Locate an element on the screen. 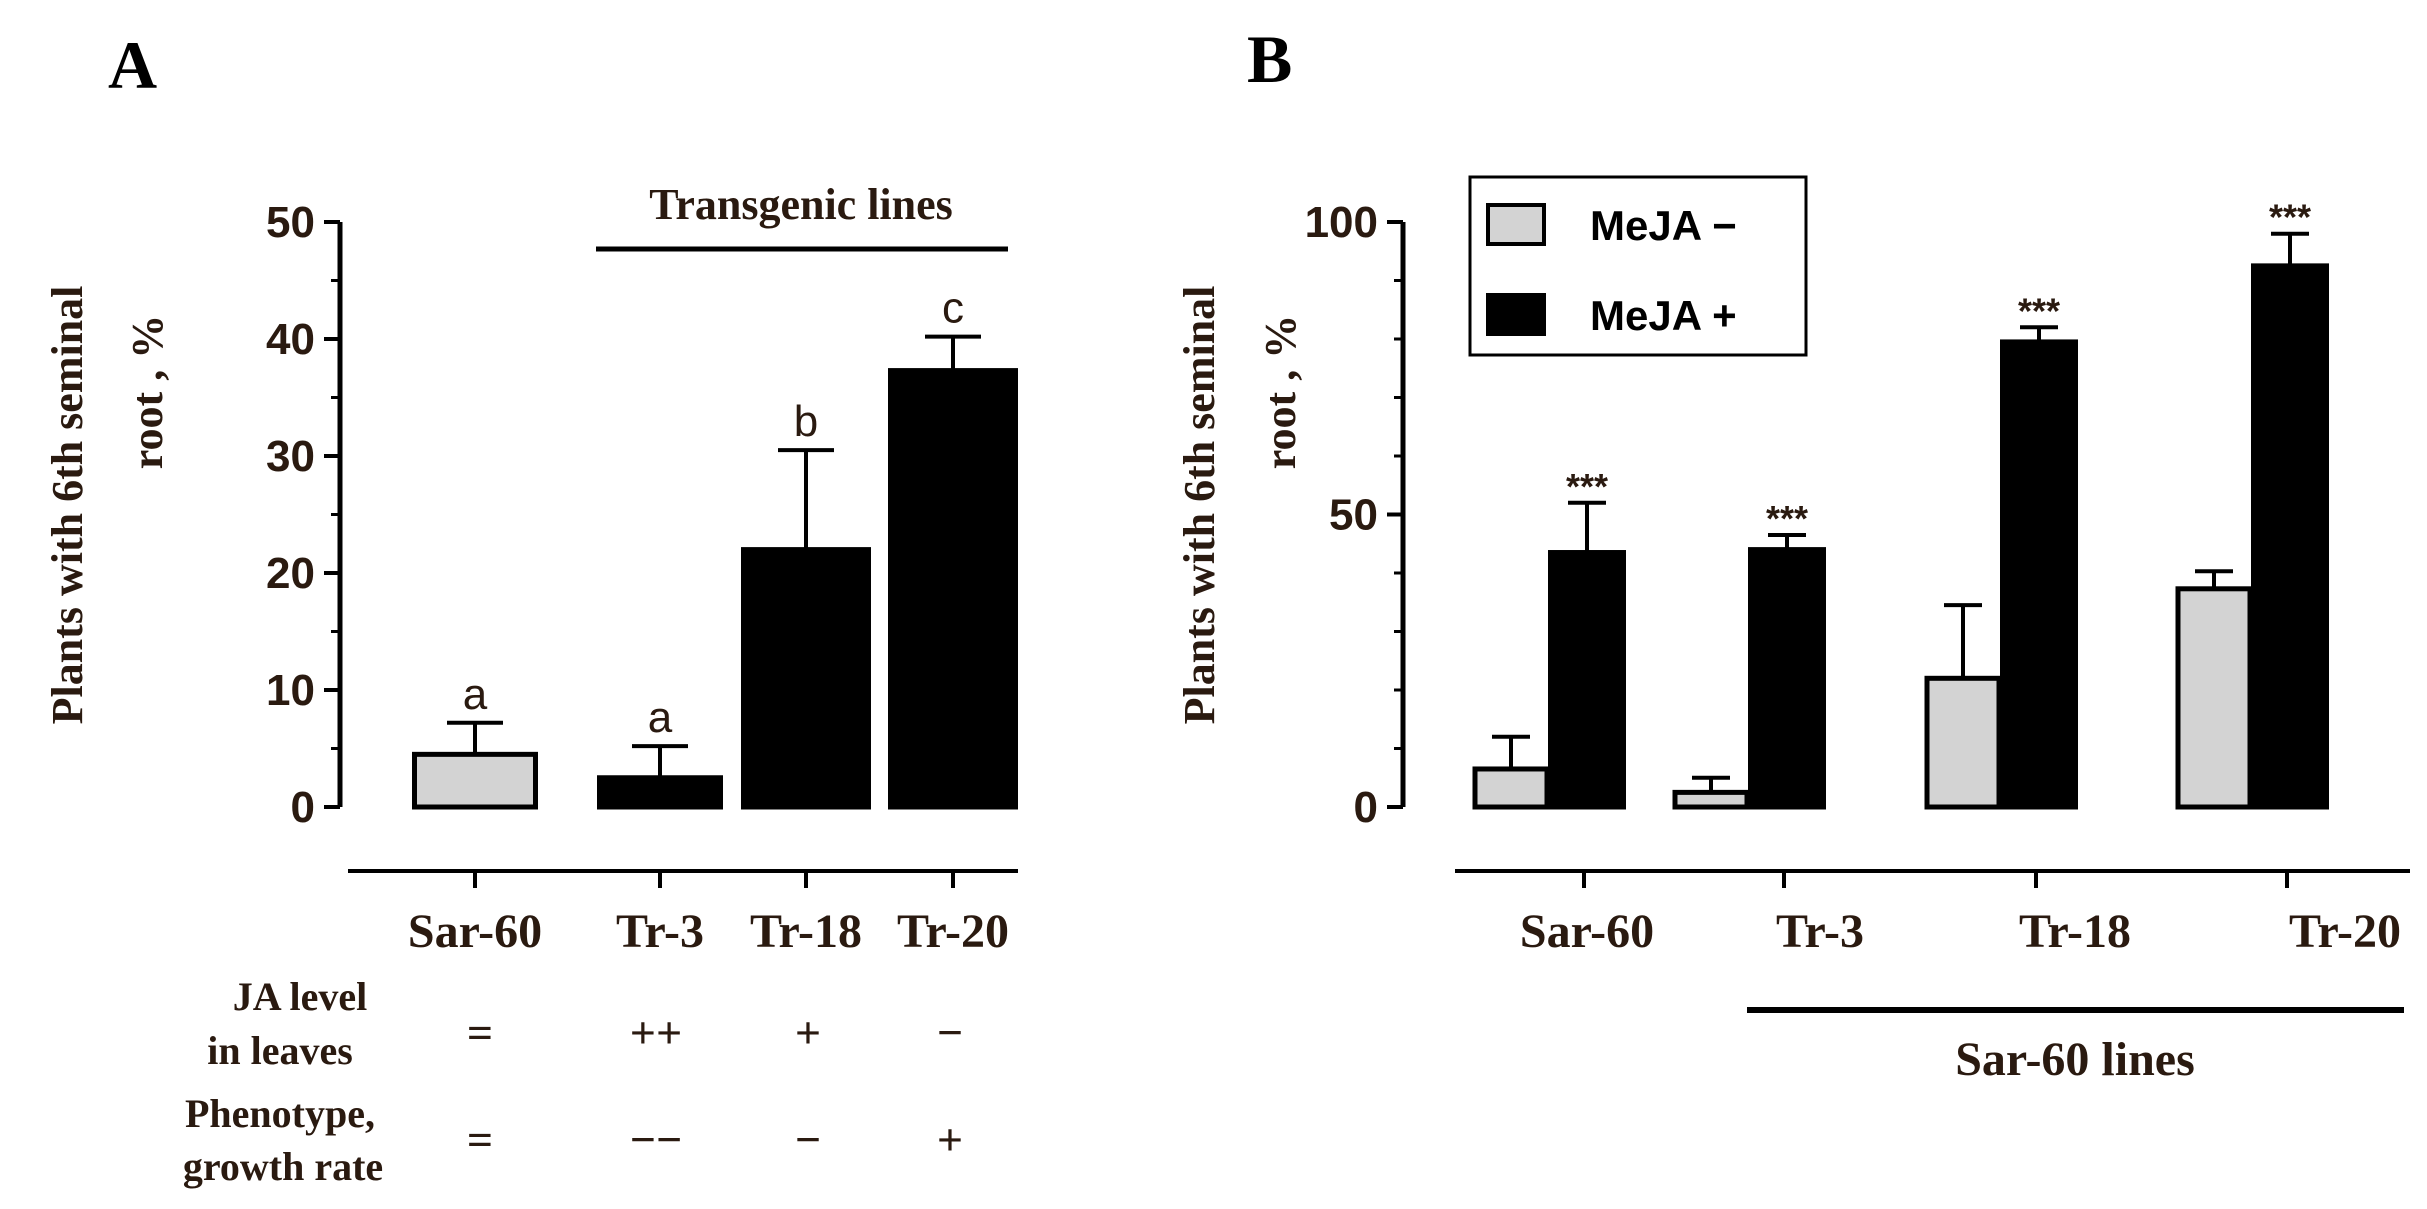 The height and width of the screenshot is (1209, 2427). panel-a-label: A is located at coordinates (132, 65).